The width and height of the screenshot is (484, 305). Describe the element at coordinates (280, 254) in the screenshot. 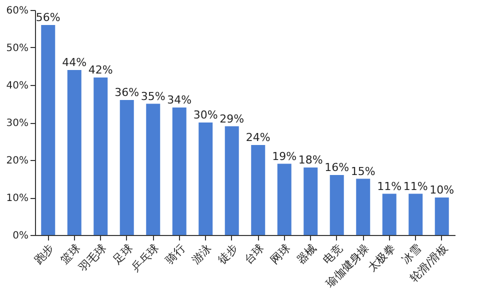

I see `x-tick-label: 网球` at that location.